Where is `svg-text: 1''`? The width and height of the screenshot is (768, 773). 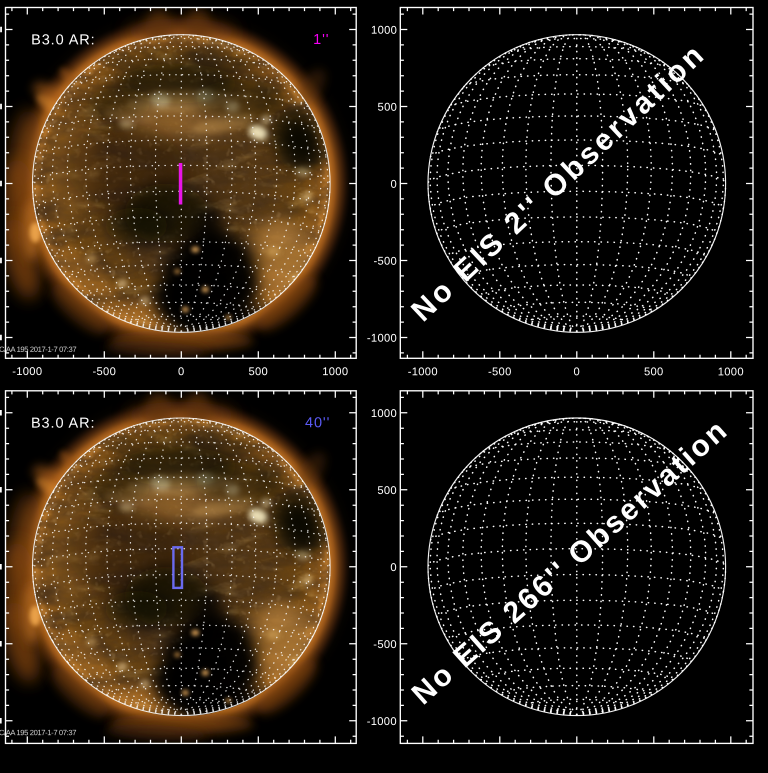
svg-text: 1'' is located at coordinates (321, 40).